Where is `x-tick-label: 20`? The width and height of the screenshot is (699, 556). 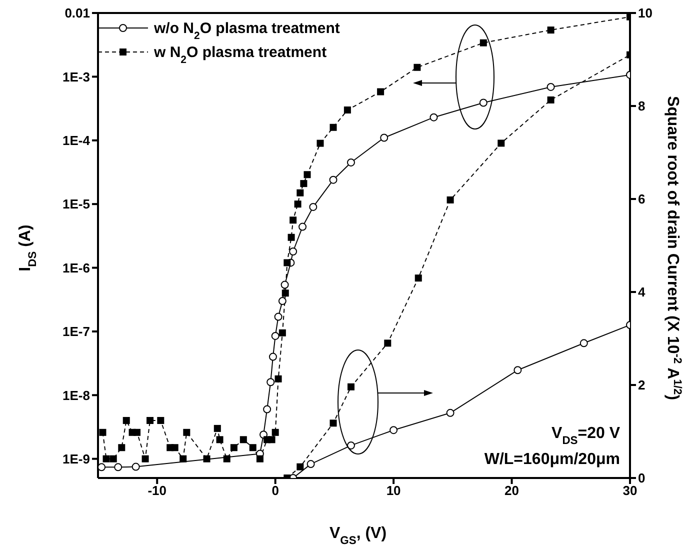
x-tick-label: 20 is located at coordinates (512, 490).